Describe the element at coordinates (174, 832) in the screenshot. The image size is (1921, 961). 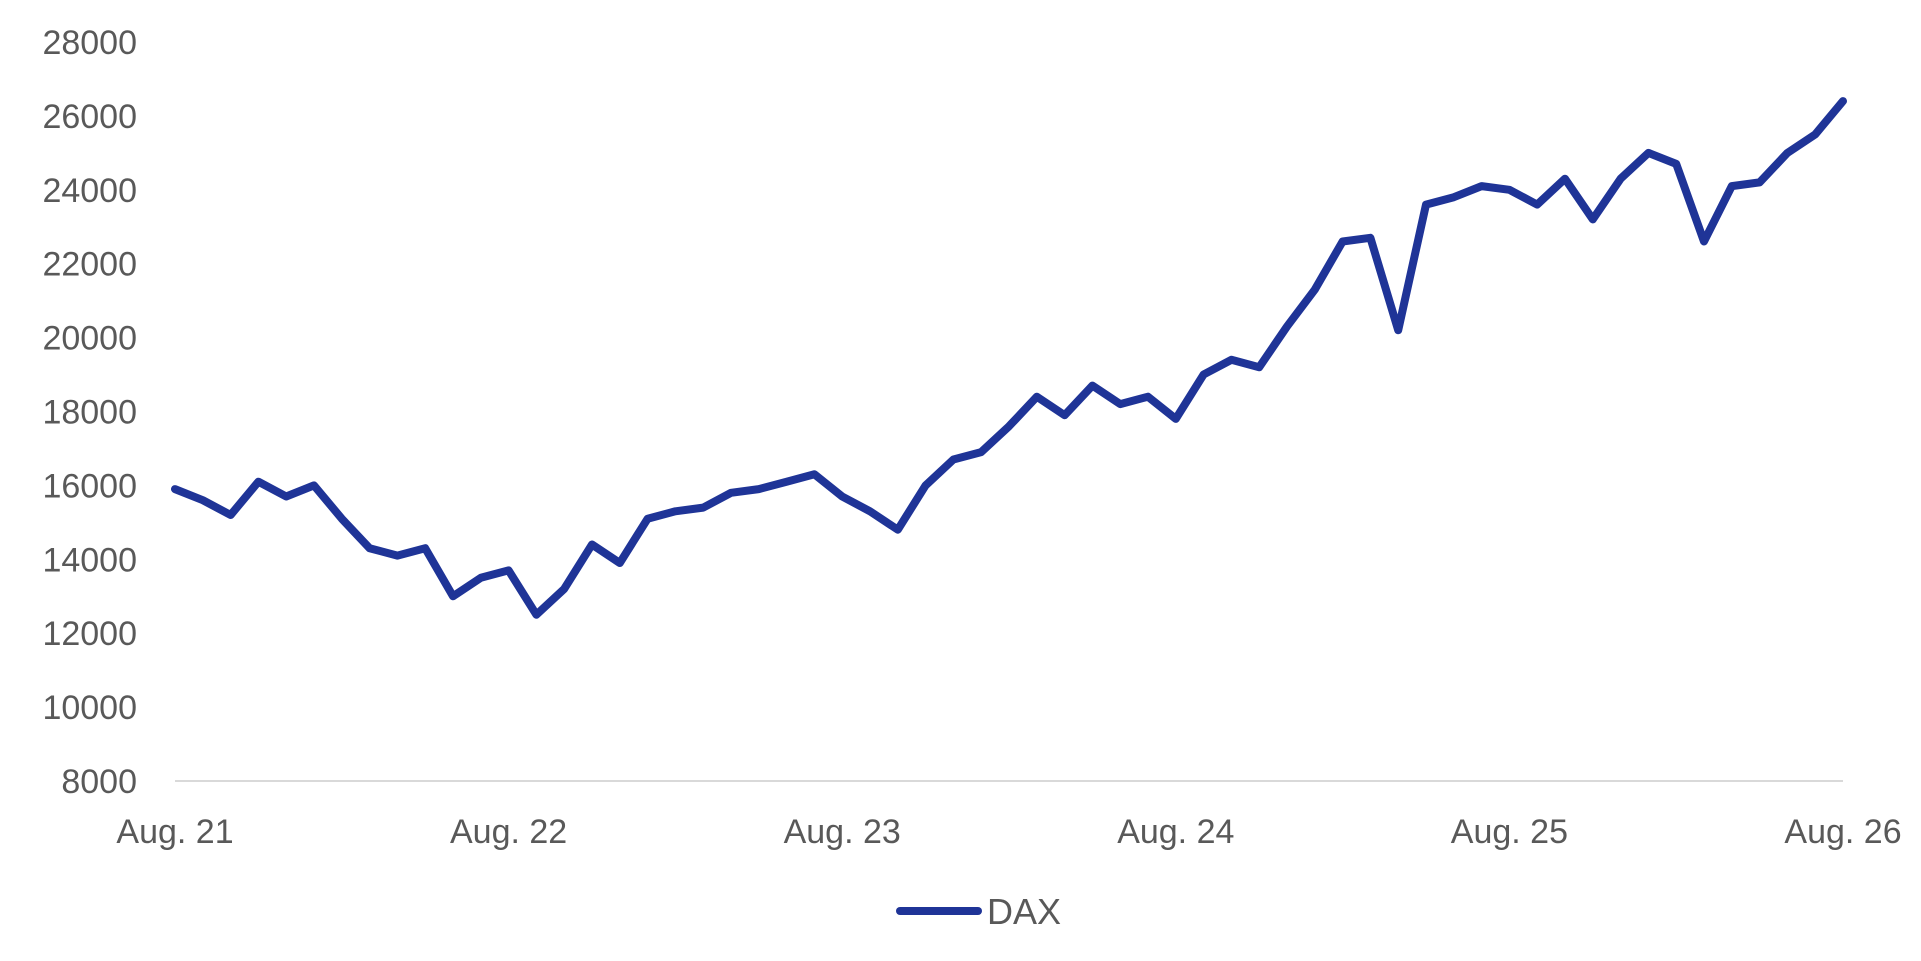
I see `x-tick-label: Aug. 21` at that location.